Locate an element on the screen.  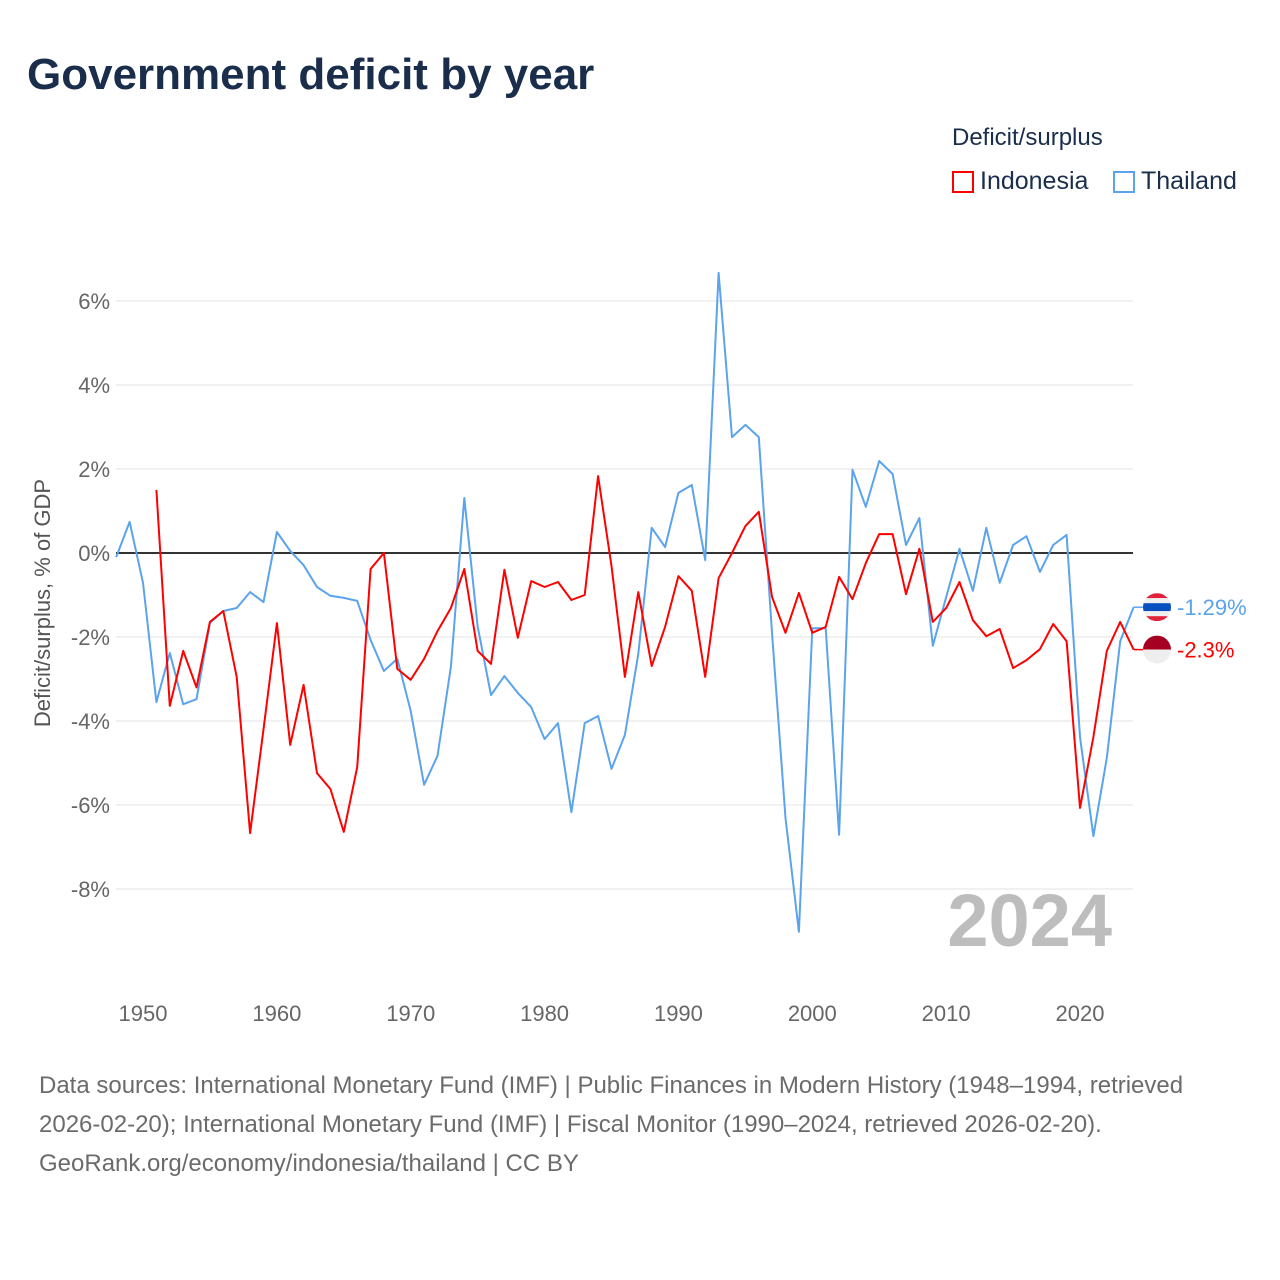
y-tick-label: 6% is located at coordinates (94, 301).